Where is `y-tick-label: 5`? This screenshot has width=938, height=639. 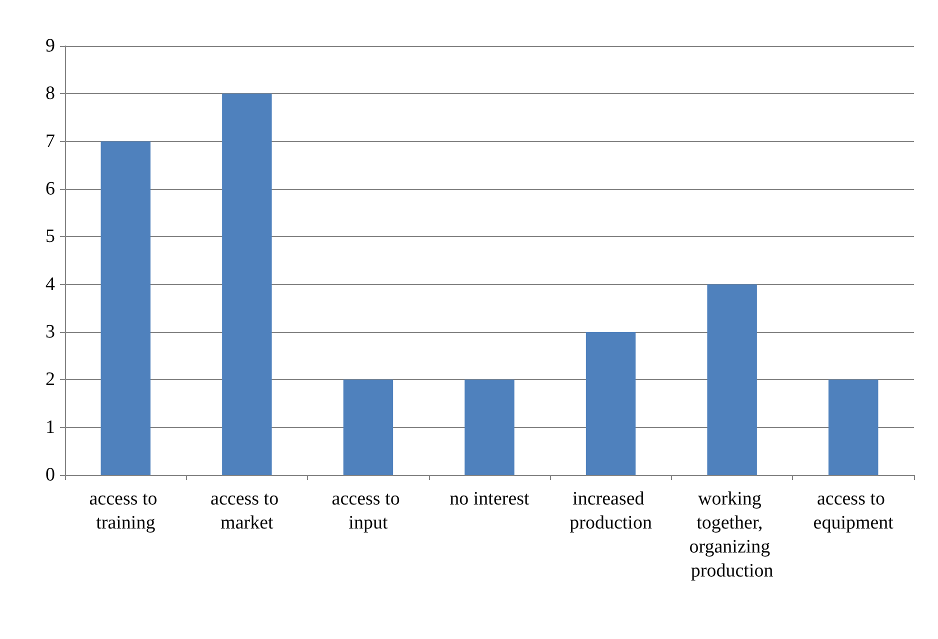
y-tick-label: 5 is located at coordinates (50, 237).